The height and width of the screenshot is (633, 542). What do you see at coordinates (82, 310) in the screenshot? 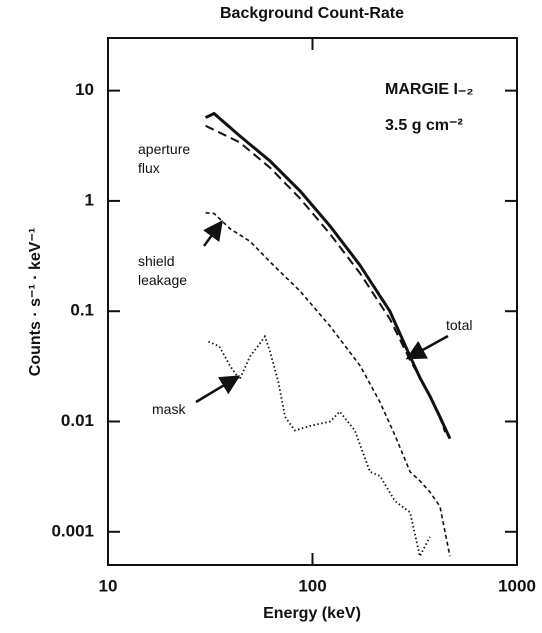
I see `y-tick-label: 0.1` at bounding box center [82, 310].